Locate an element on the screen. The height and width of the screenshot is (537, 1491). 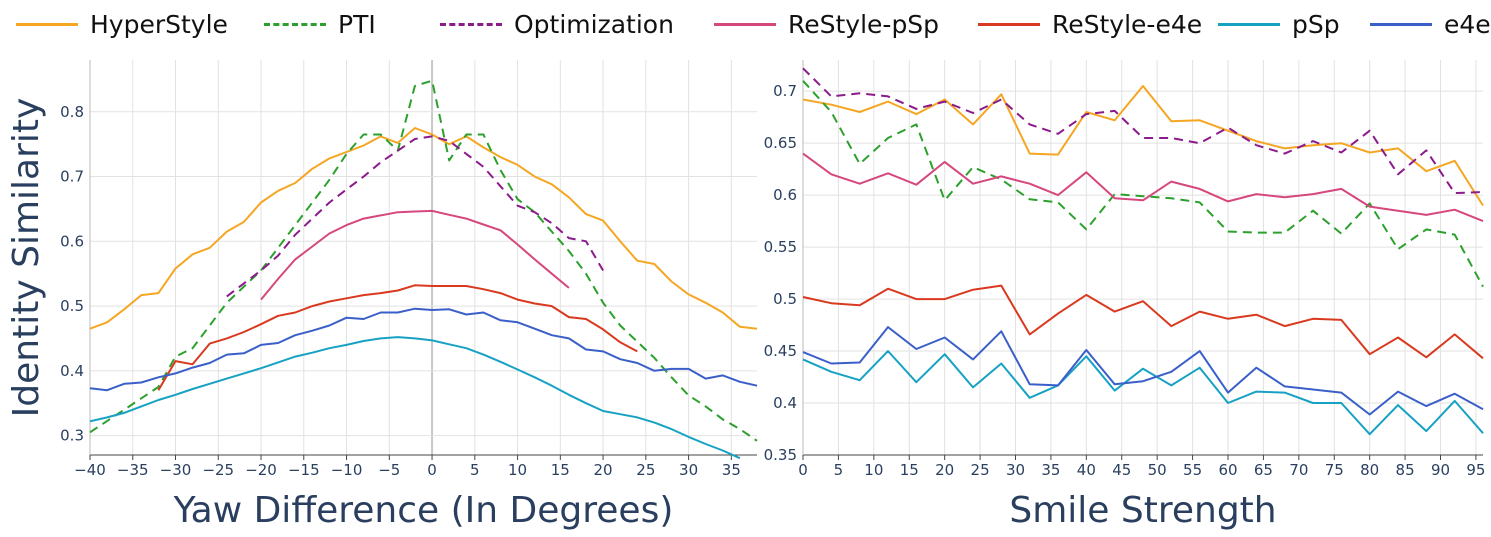
x-tick-label: 60 is located at coordinates (1227, 470).